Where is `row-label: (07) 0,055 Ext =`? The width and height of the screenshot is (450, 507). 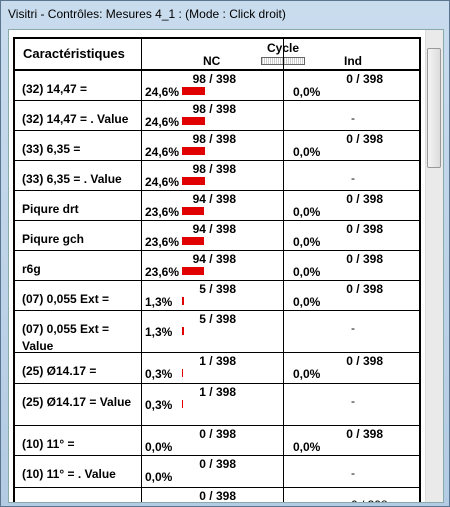 row-label: (07) 0,055 Ext = is located at coordinates (66, 299).